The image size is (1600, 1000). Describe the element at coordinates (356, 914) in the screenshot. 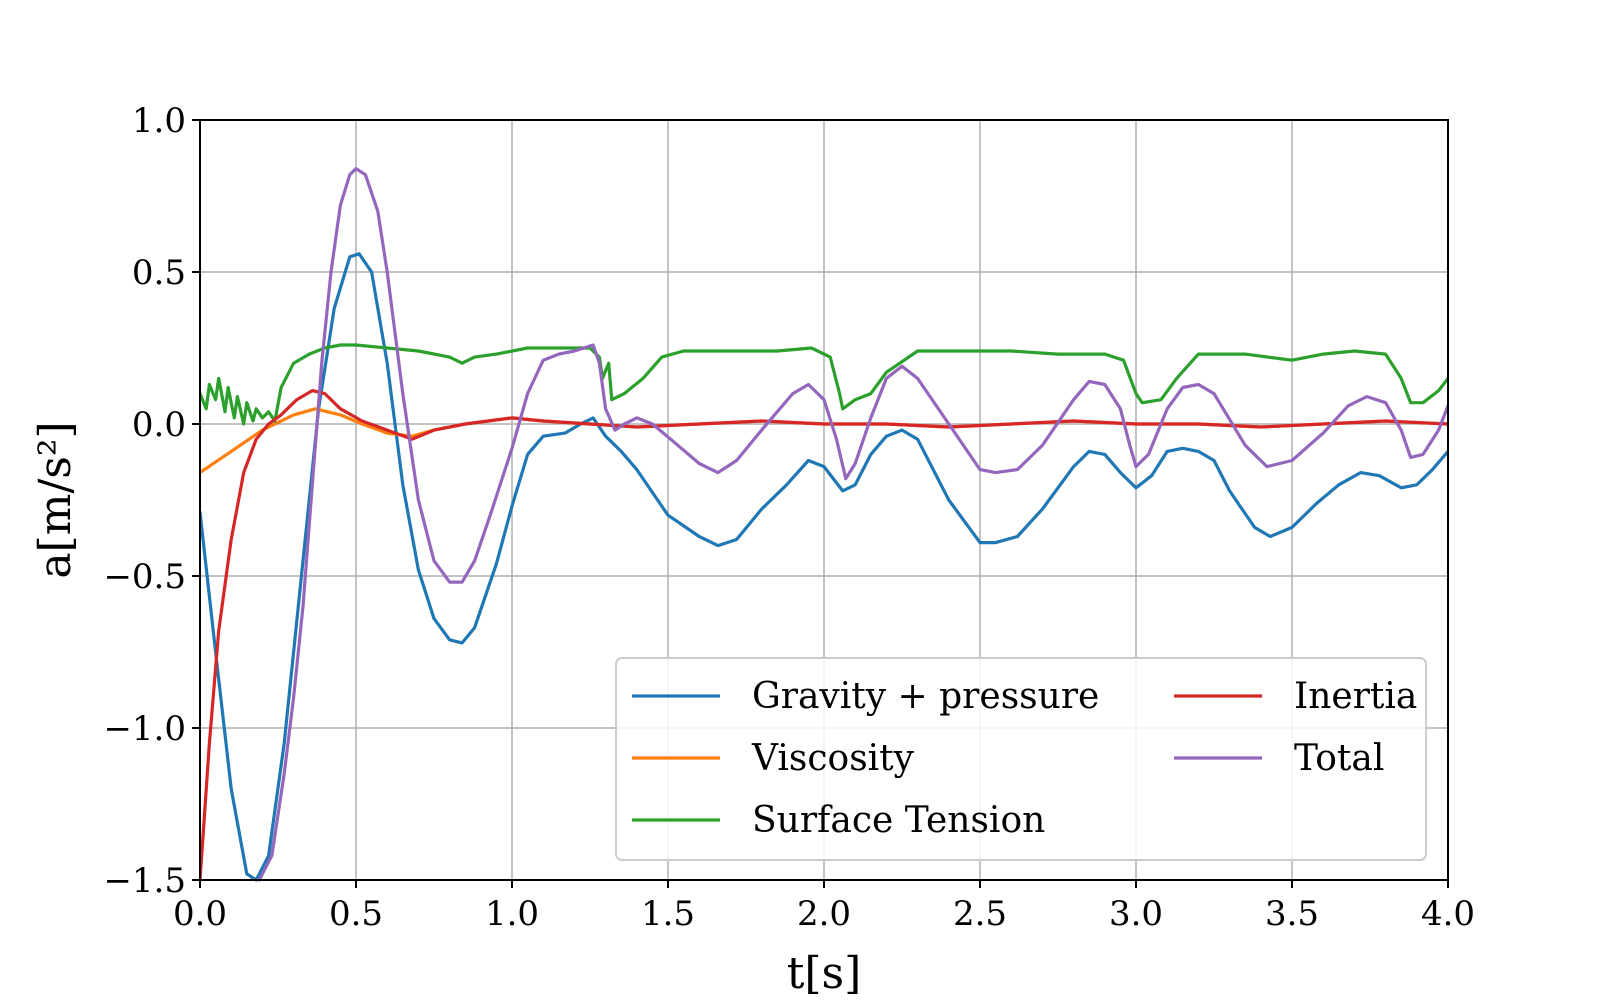

I see `x-tick-label: 0.5` at that location.